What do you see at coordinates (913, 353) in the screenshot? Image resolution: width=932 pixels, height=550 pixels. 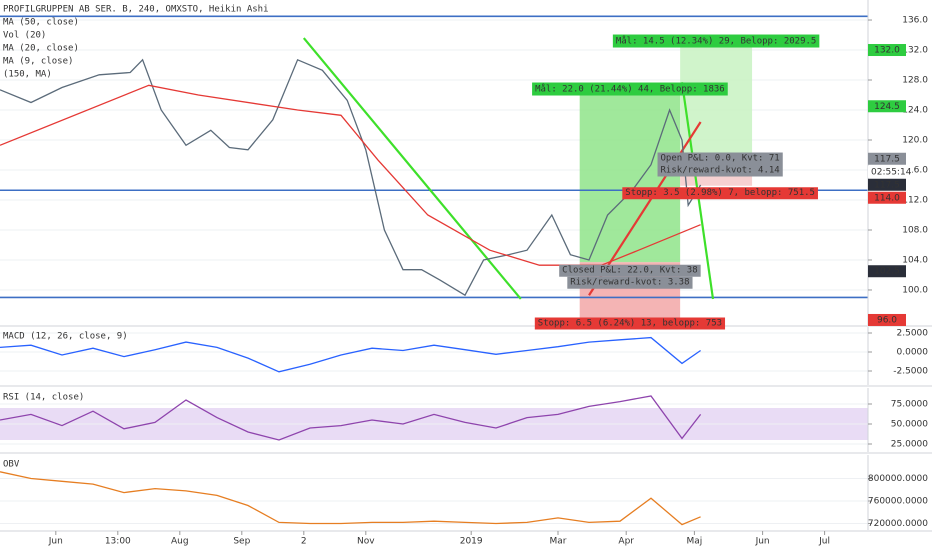 I see `y-tick-label: 0.0000` at bounding box center [913, 353].